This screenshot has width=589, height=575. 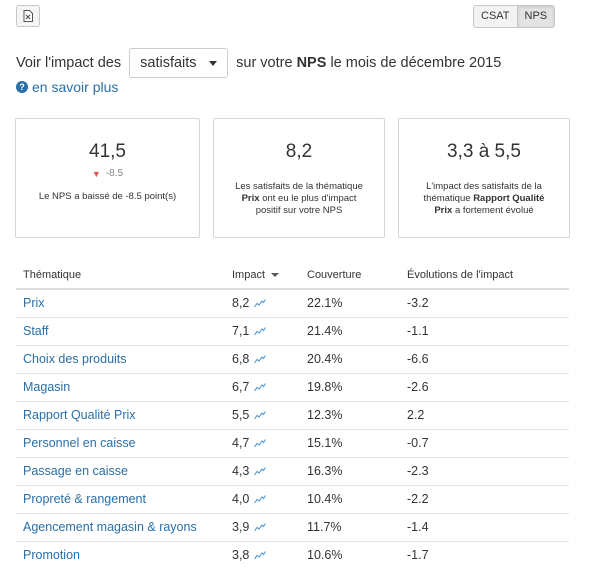 I want to click on learn-more-link: ? en savoir plus, so click(x=67, y=87).